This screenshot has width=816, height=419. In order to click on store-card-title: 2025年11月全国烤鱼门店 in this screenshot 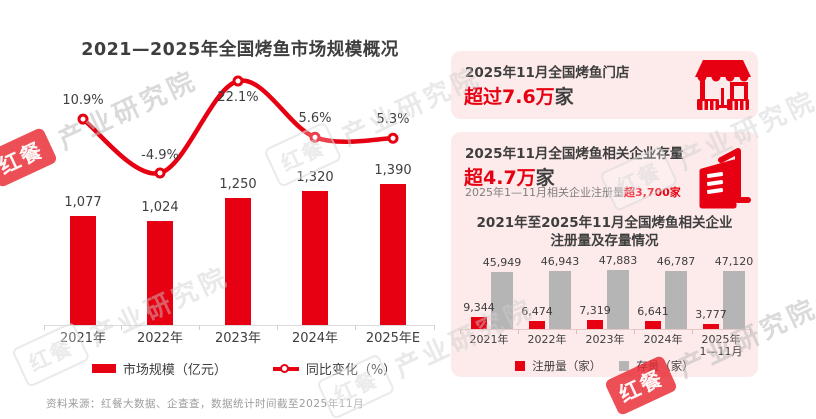, I will do `click(547, 73)`.